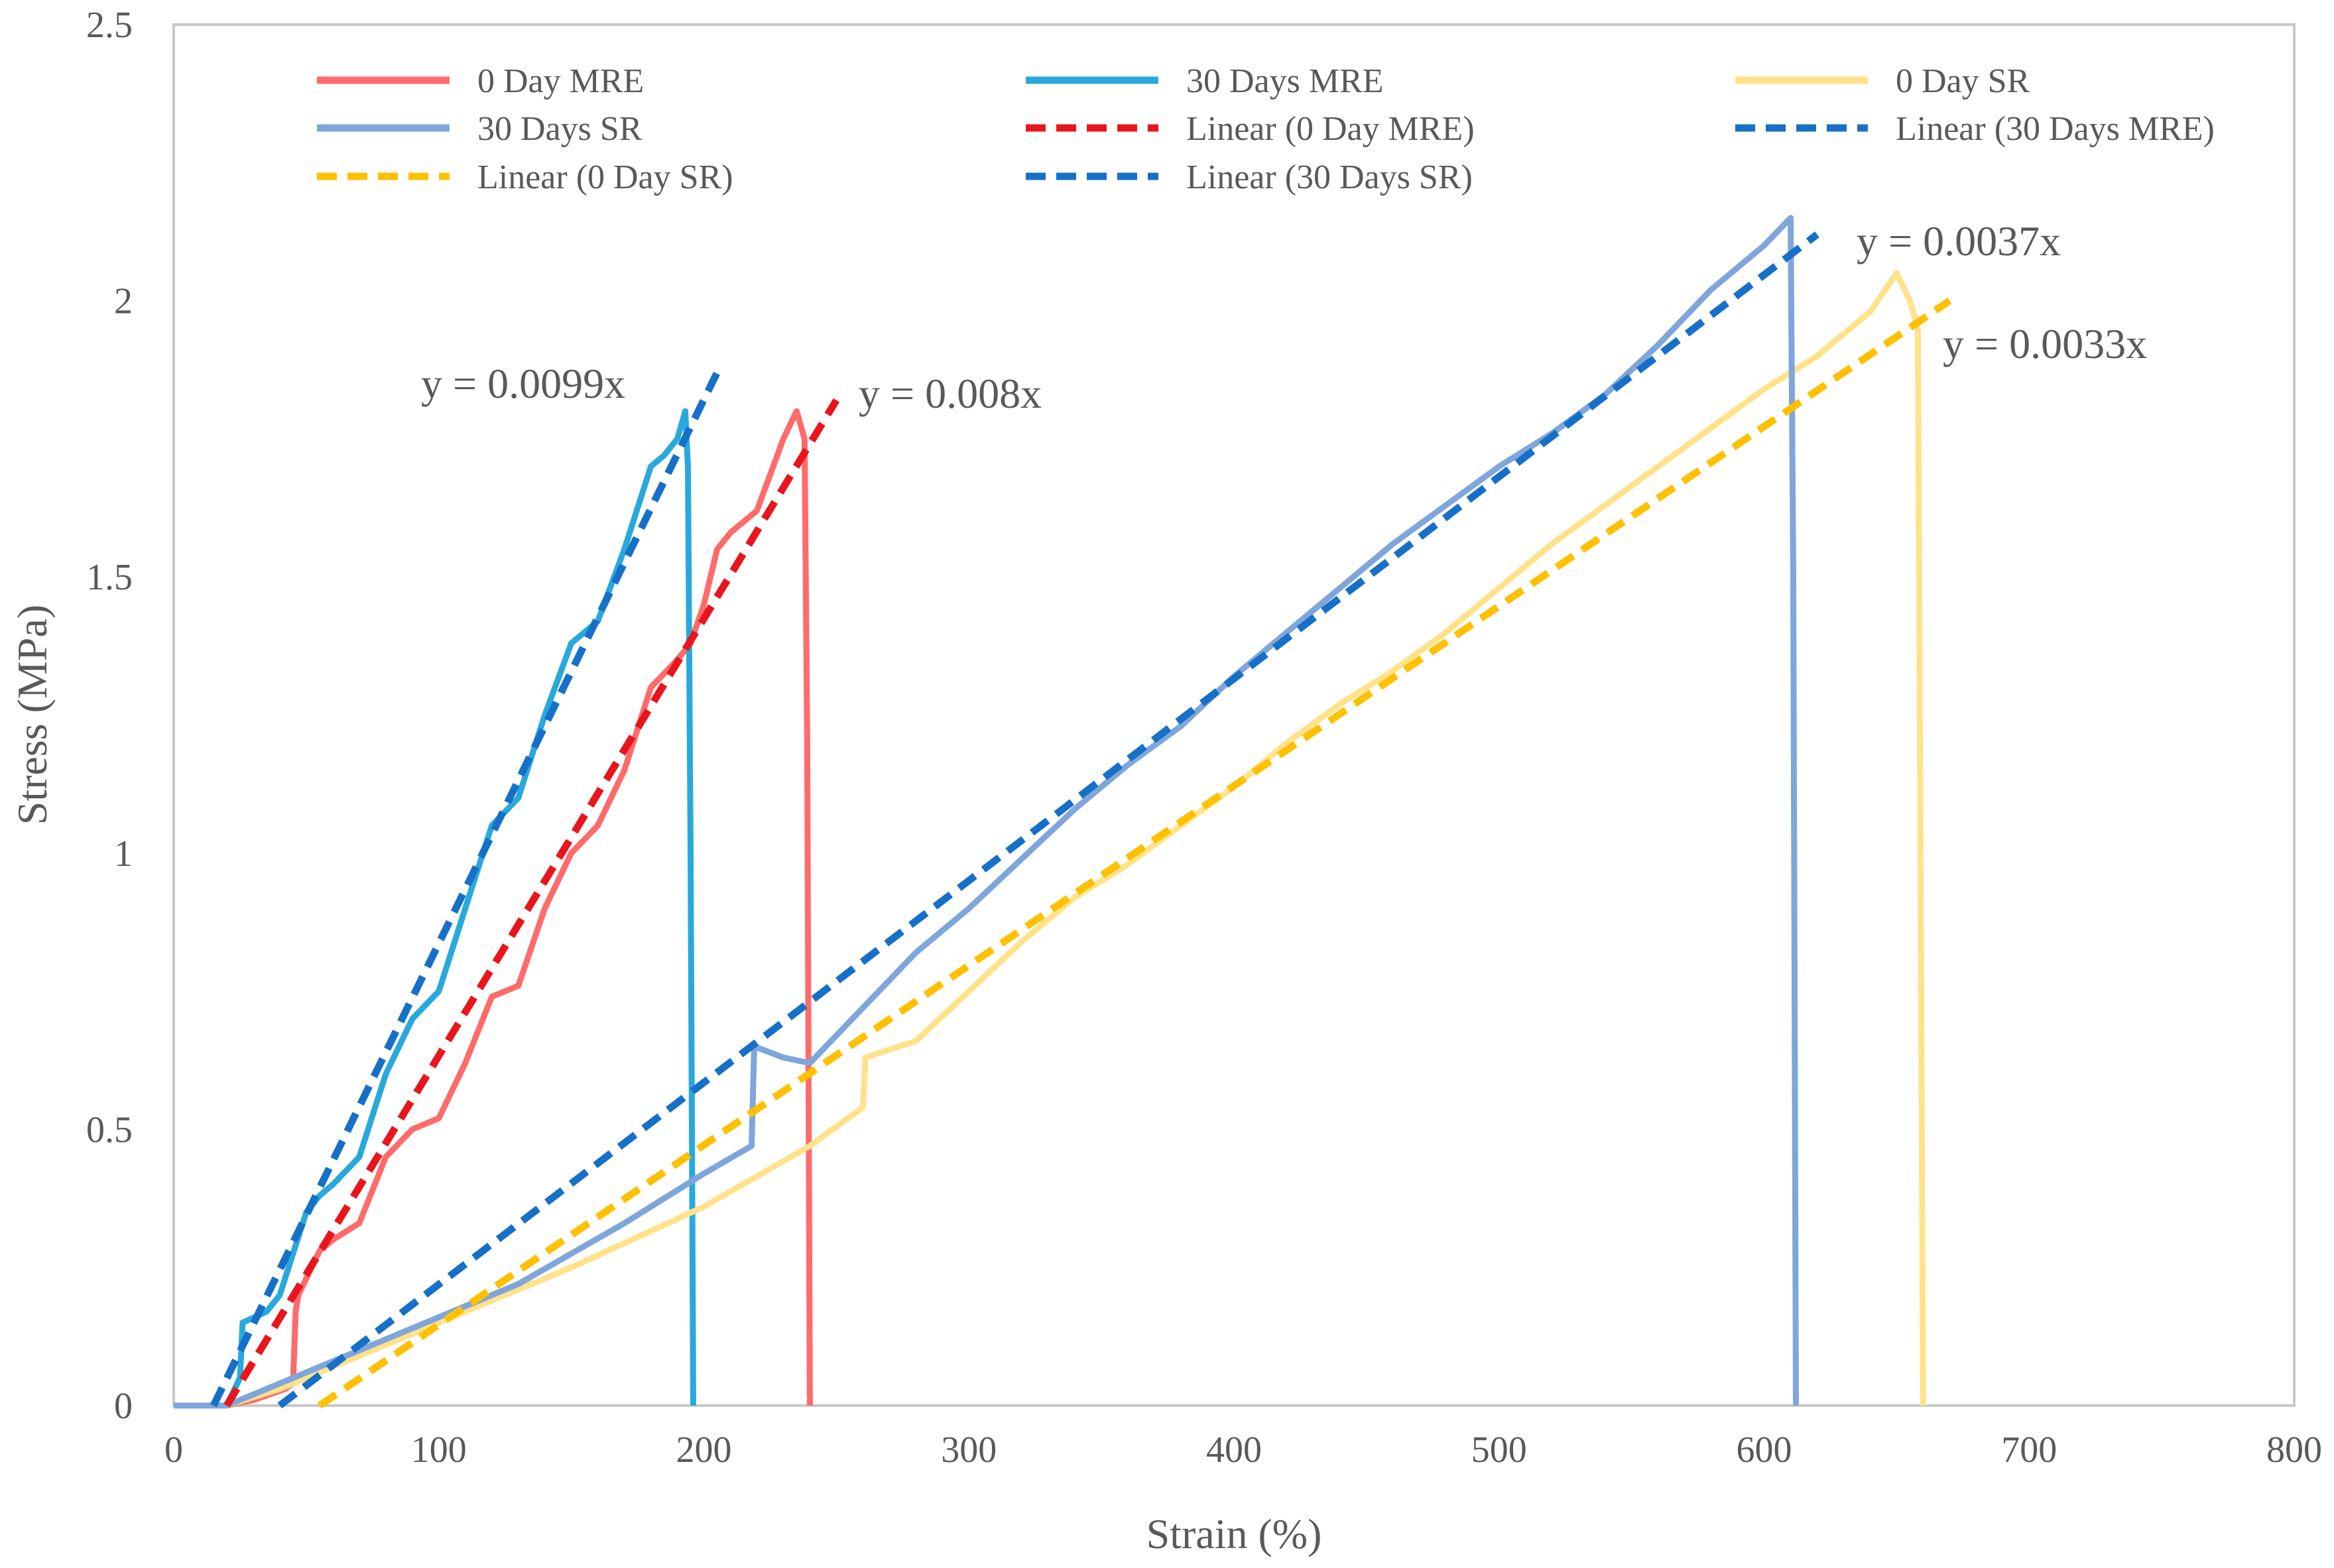  I want to click on x-tick-label: 500, so click(1499, 1450).